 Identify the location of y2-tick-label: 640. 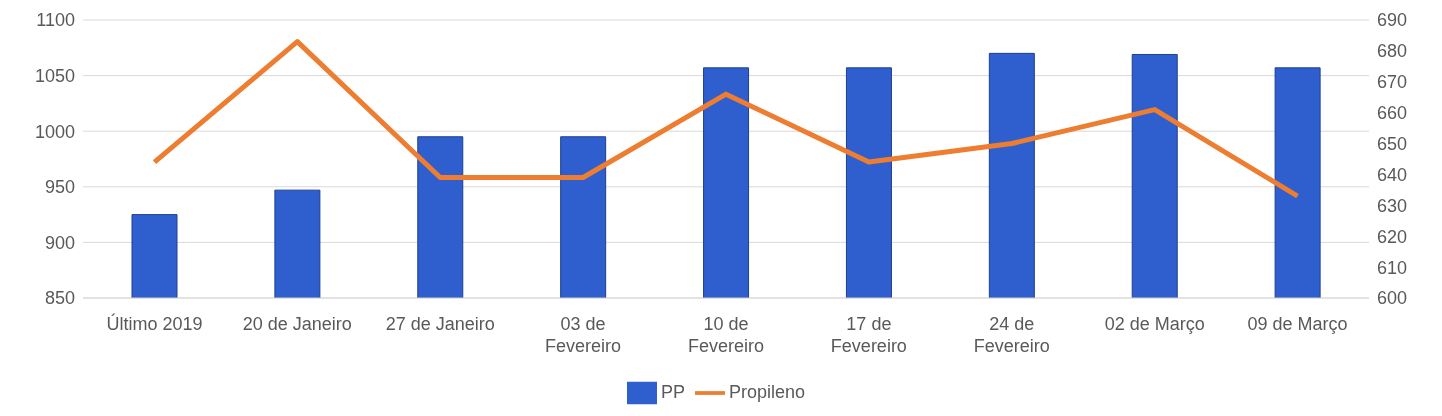
(1392, 174).